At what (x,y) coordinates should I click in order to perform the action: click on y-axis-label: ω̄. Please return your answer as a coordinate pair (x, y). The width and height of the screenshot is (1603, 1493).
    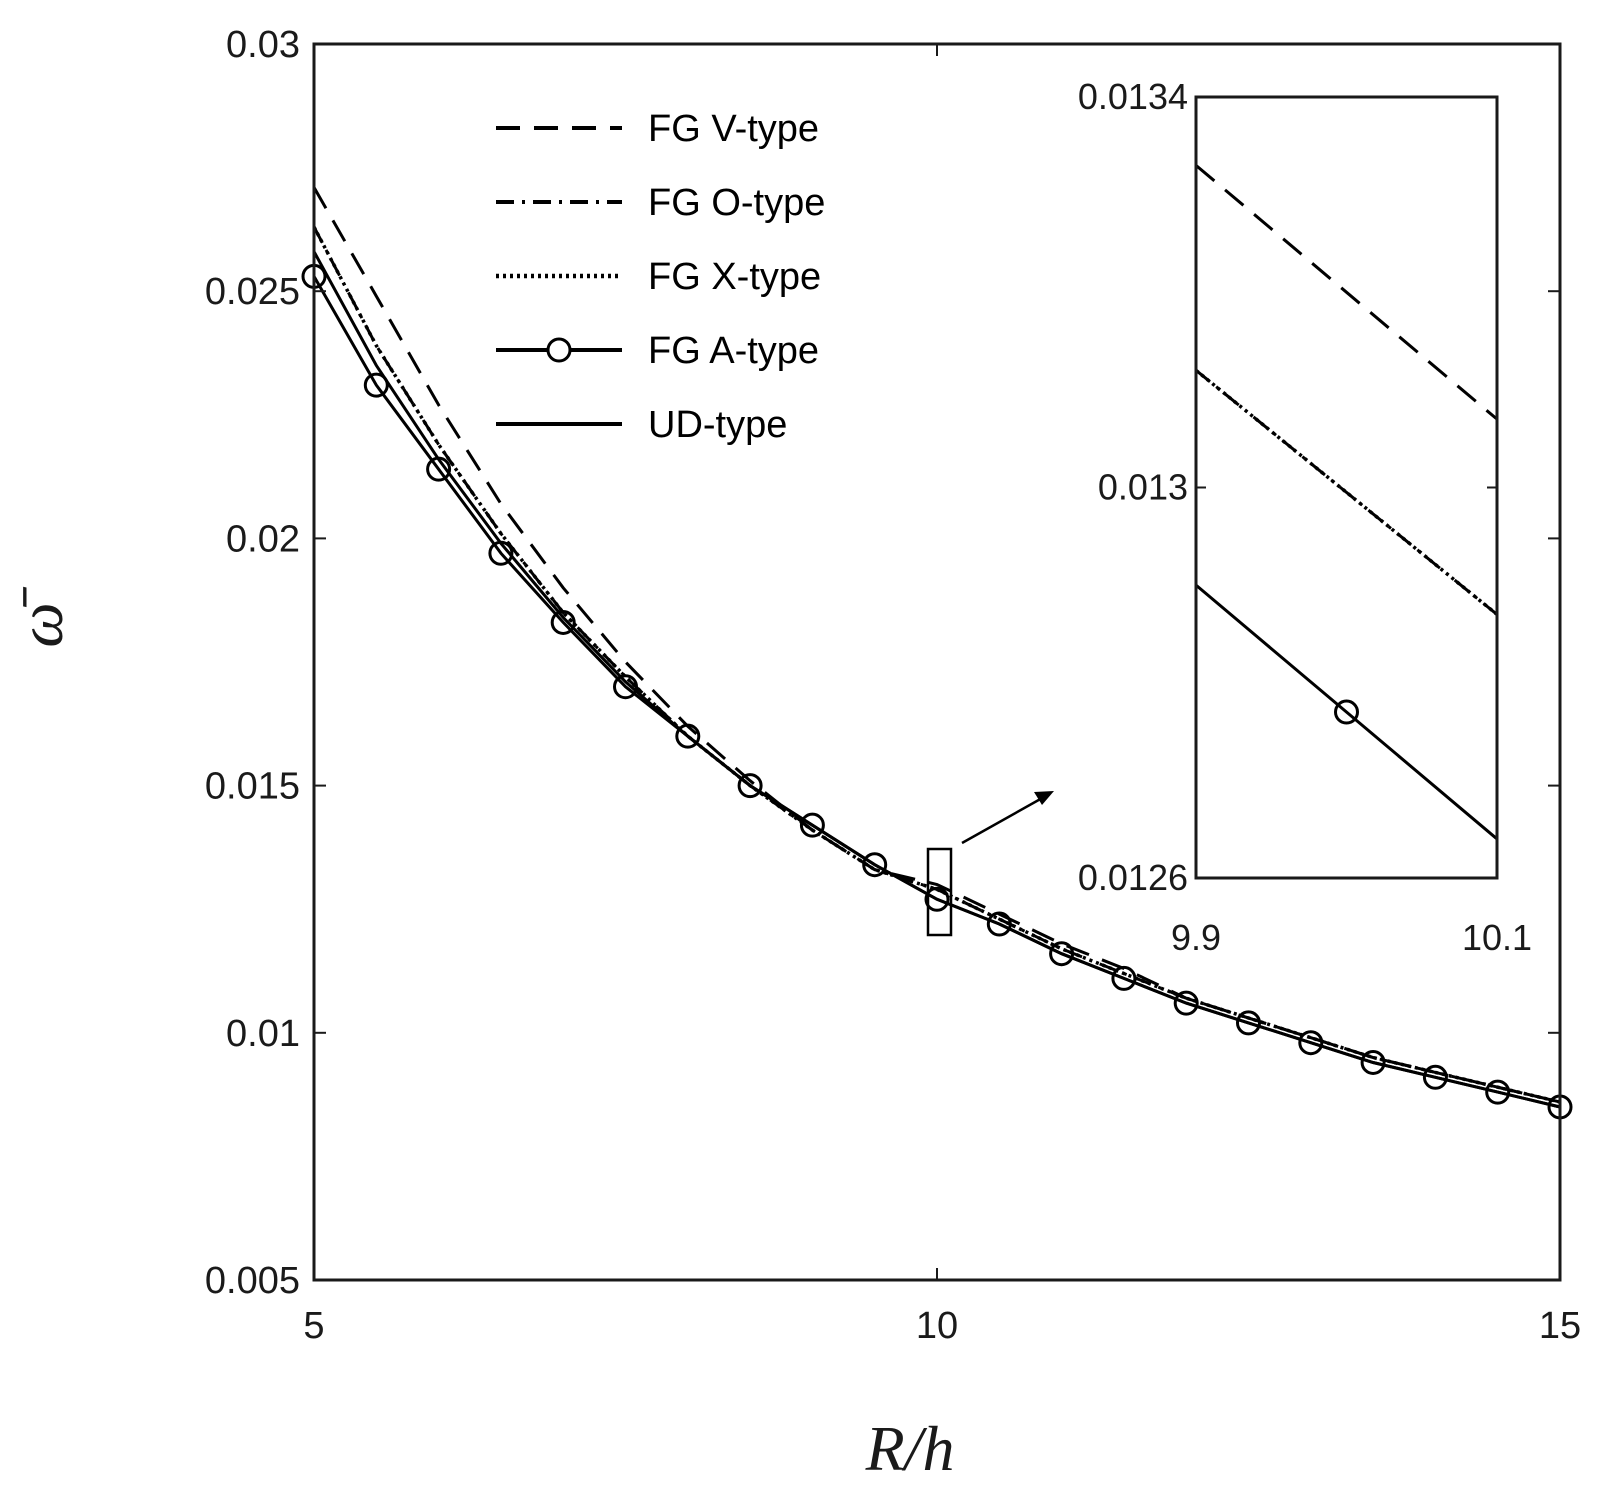
    Looking at the image, I should click on (40, 616).